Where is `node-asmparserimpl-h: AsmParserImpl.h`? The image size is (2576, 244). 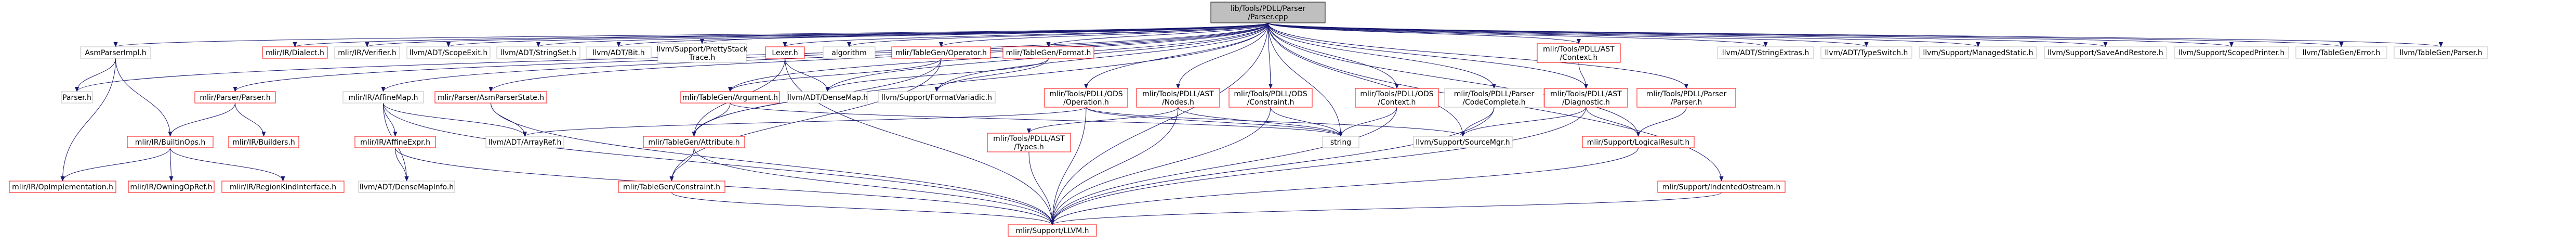
node-asmparserimpl-h: AsmParserImpl.h is located at coordinates (115, 52).